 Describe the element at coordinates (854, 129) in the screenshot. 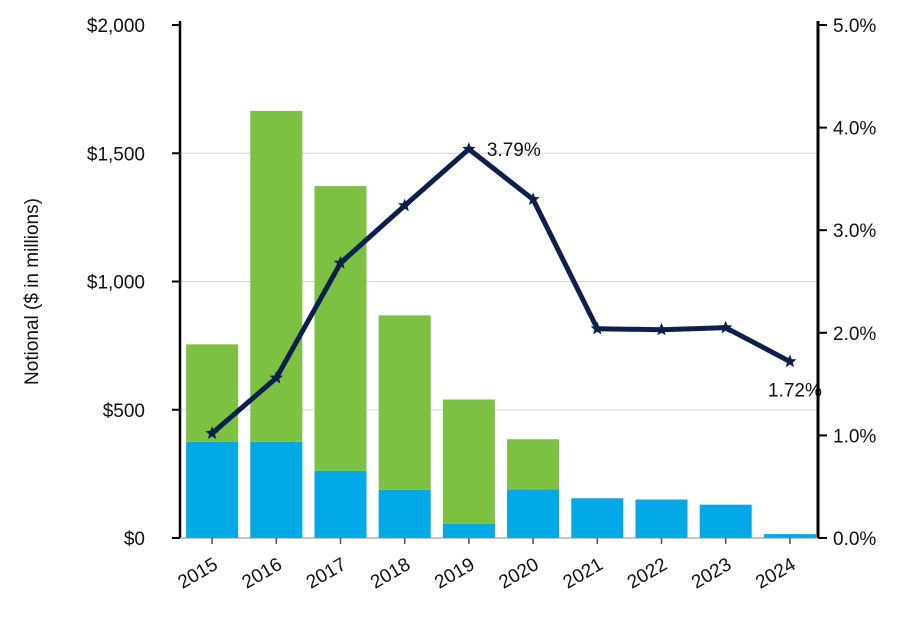

I see `right-tick-label: 4.0%` at that location.